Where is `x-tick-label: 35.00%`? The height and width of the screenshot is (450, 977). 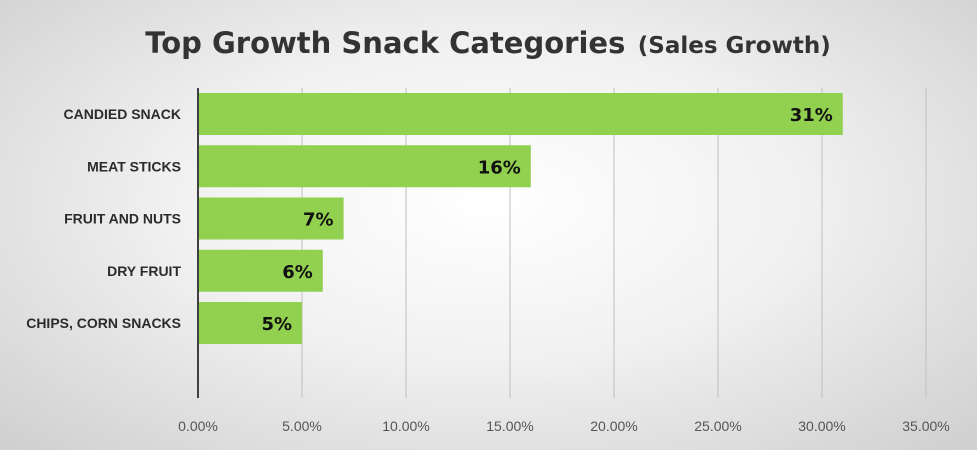 x-tick-label: 35.00% is located at coordinates (925, 426).